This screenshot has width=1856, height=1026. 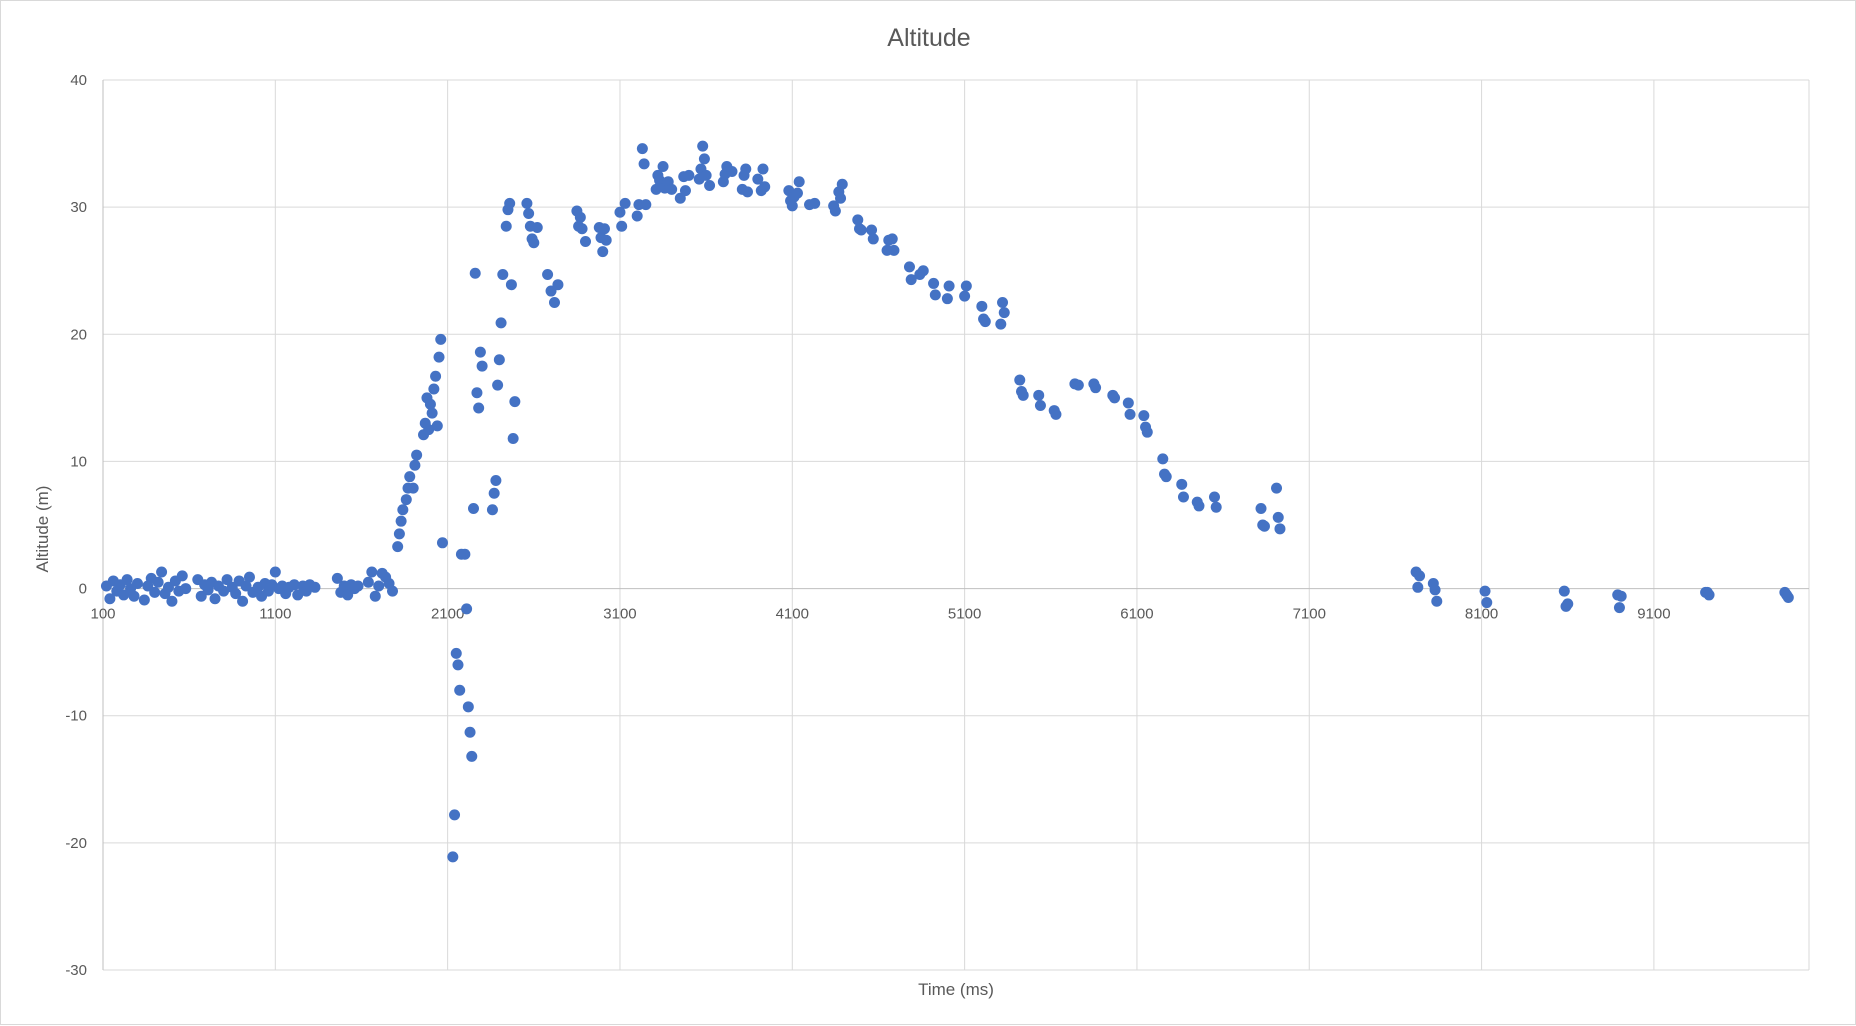 What do you see at coordinates (275, 614) in the screenshot?
I see `x-tick-label: 1100` at bounding box center [275, 614].